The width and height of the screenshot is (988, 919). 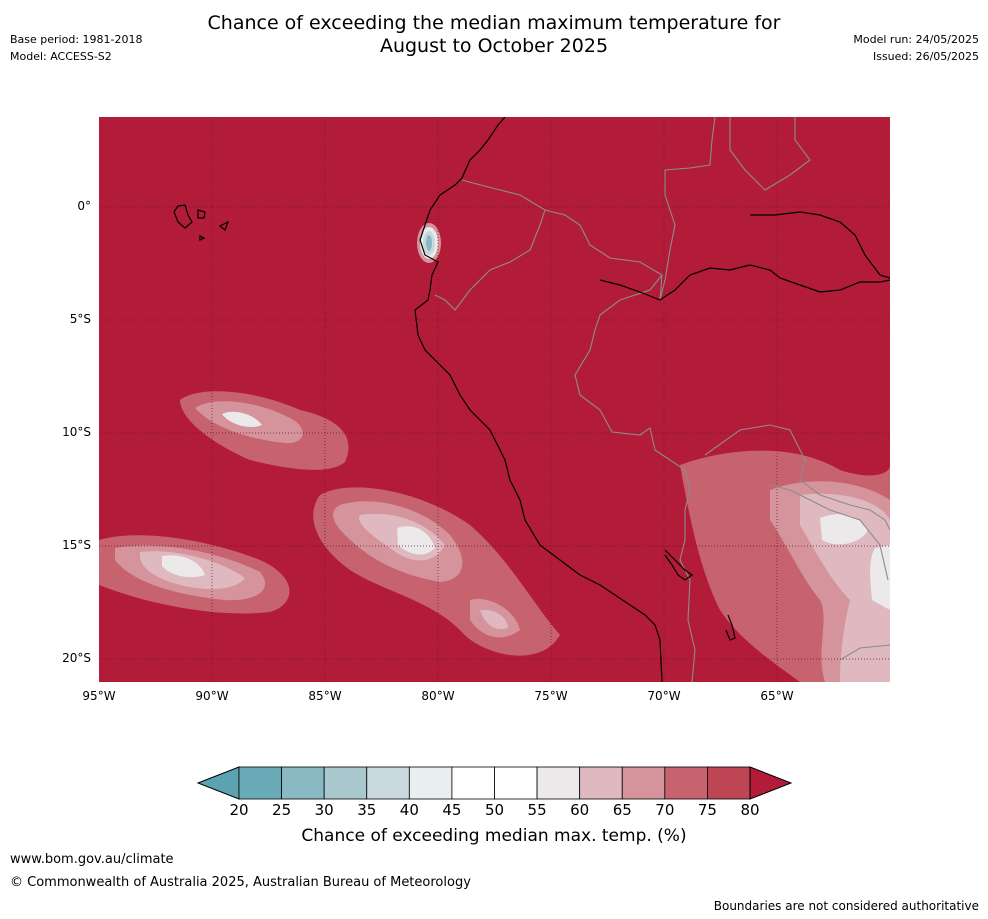 What do you see at coordinates (282, 810) in the screenshot?
I see `colorbar-tick-label: 25` at bounding box center [282, 810].